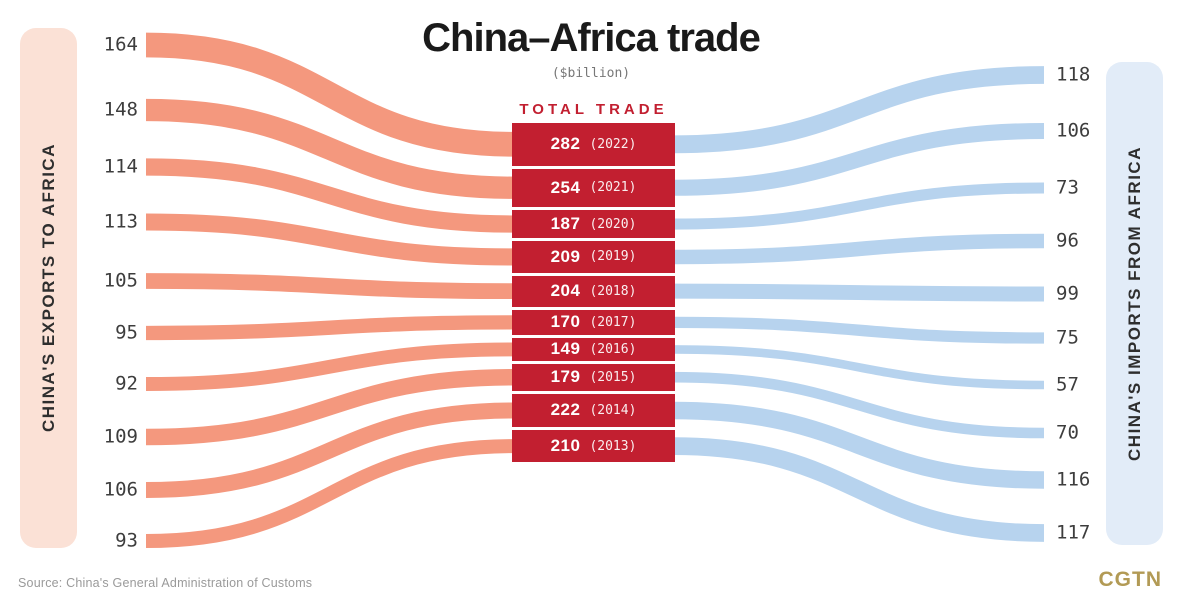  I want to click on export-value-label-2019: 113, so click(120, 221).